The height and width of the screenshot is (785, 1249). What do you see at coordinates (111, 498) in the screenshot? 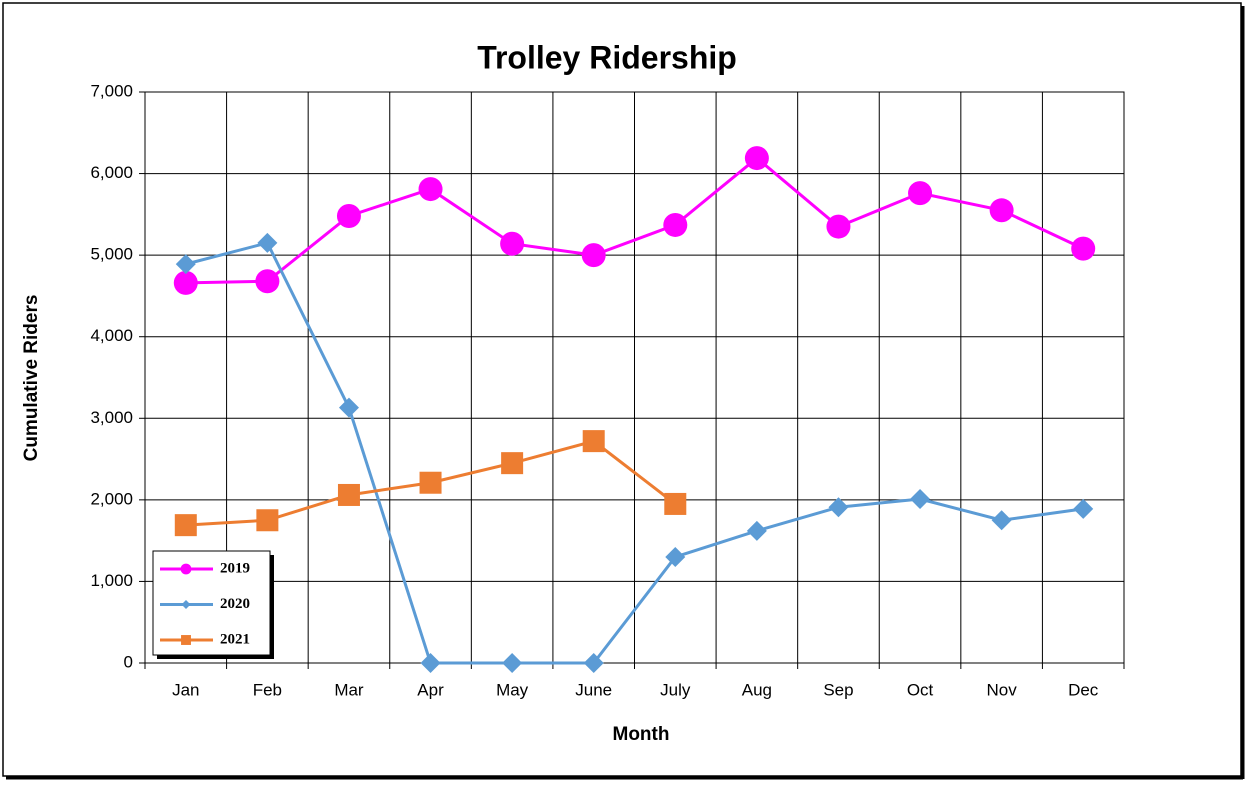
I see `y-tick-label: 2,000` at bounding box center [111, 498].